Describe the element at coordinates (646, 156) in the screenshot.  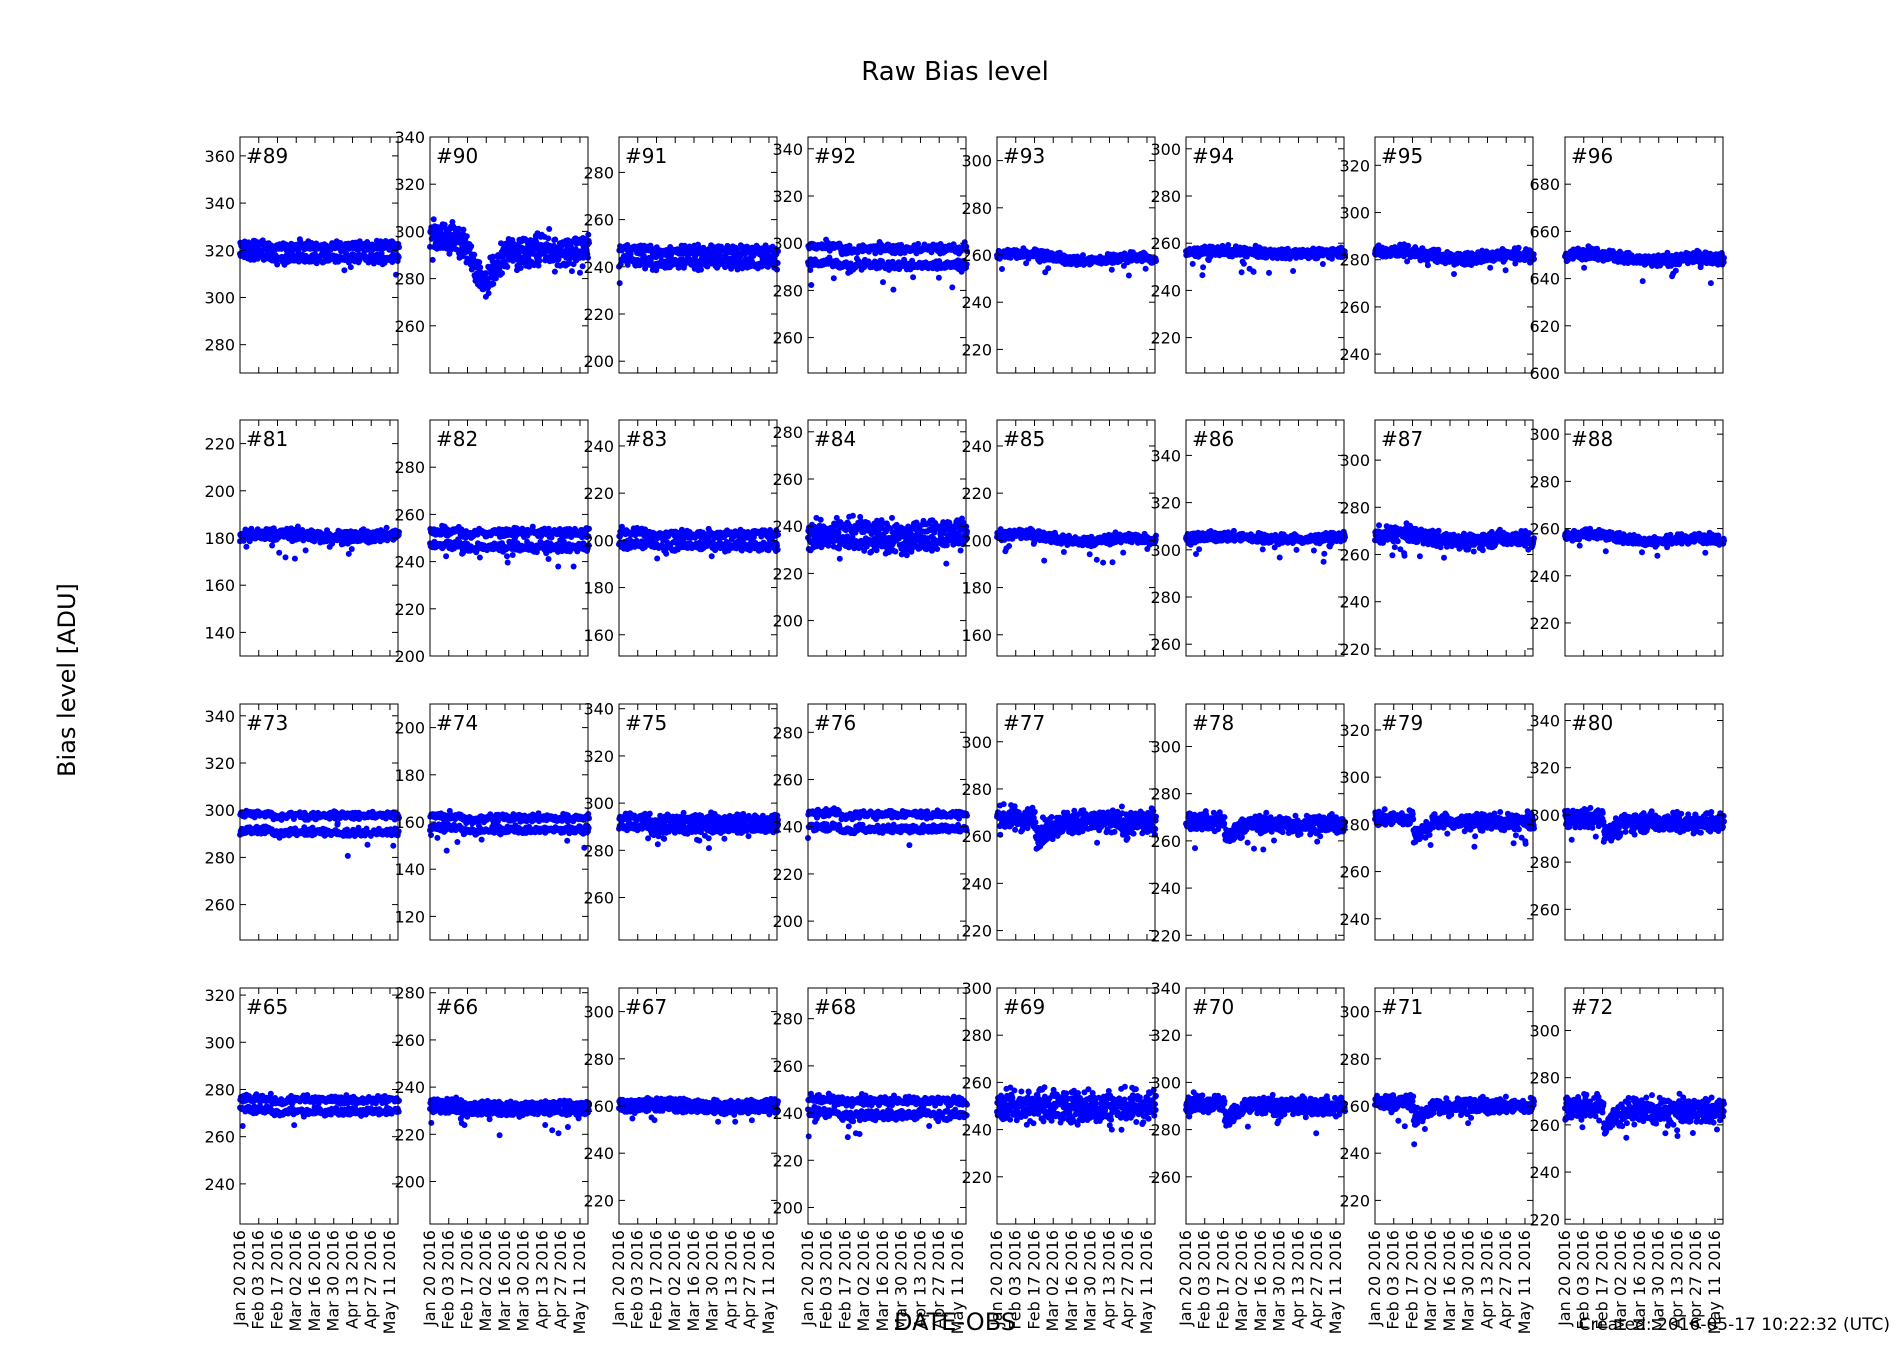
I see `panel-label: #91` at that location.